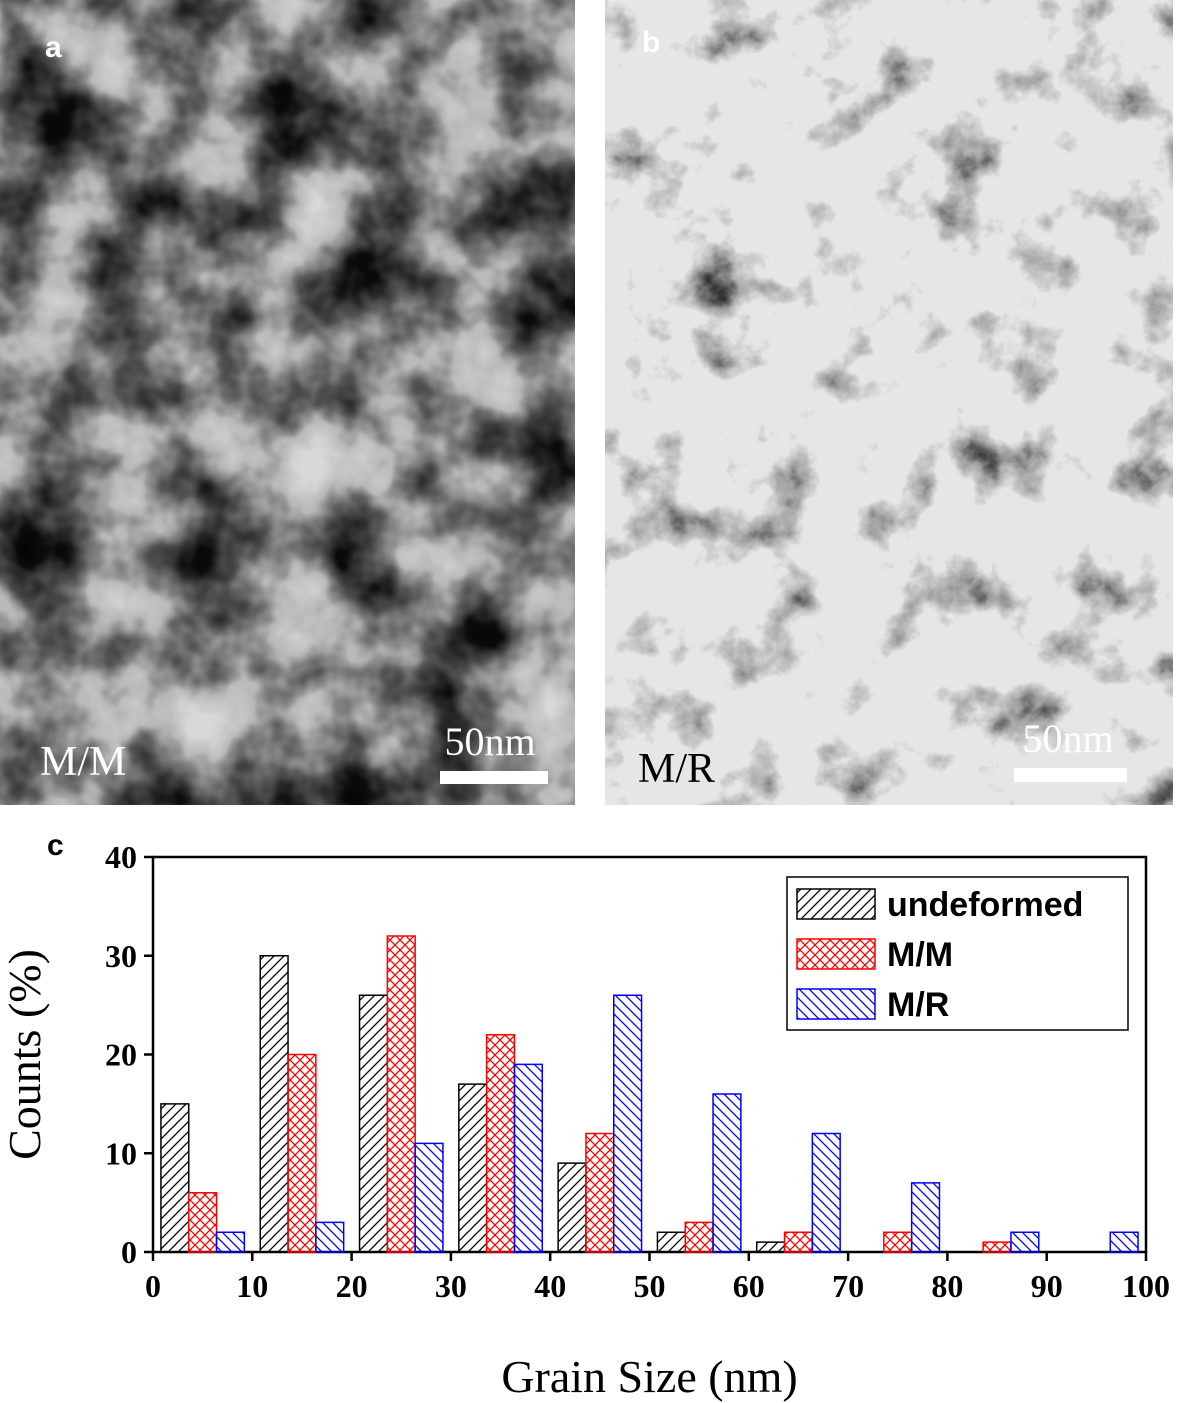 This screenshot has height=1403, width=1181. I want to click on x-tick-label: 20, so click(352, 1286).